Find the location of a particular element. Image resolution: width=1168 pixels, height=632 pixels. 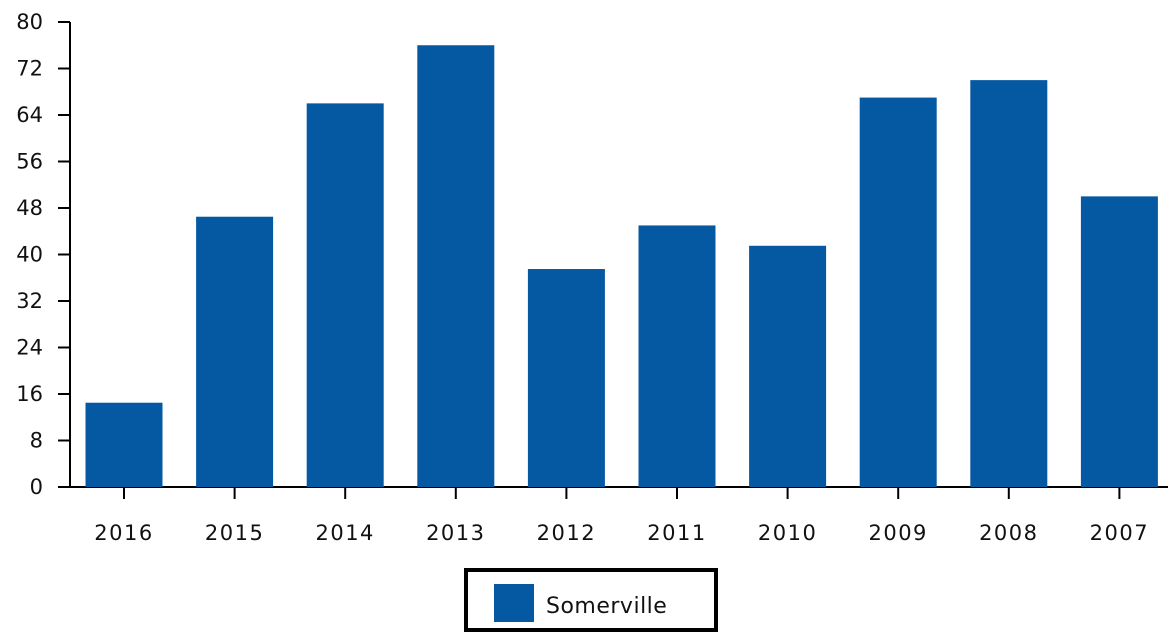

x-tick-label: 2012 is located at coordinates (566, 533).